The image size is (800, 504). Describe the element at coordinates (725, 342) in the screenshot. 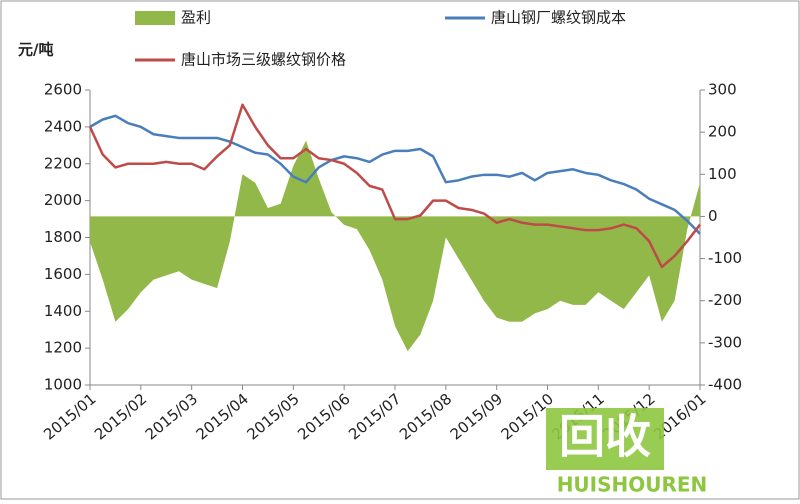

I see `y2-tick-label: -300` at that location.